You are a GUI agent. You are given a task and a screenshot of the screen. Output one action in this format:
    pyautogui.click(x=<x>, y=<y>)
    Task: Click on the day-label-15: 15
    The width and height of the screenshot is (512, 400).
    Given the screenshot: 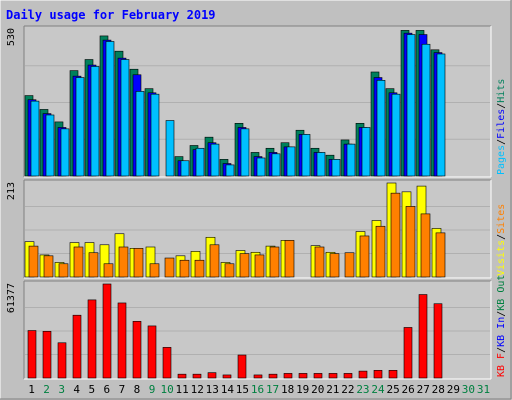 What is the action you would take?
    pyautogui.click(x=242, y=389)
    